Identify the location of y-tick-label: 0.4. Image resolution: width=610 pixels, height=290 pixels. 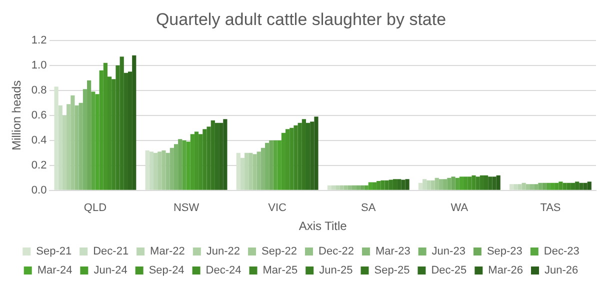
(39, 140).